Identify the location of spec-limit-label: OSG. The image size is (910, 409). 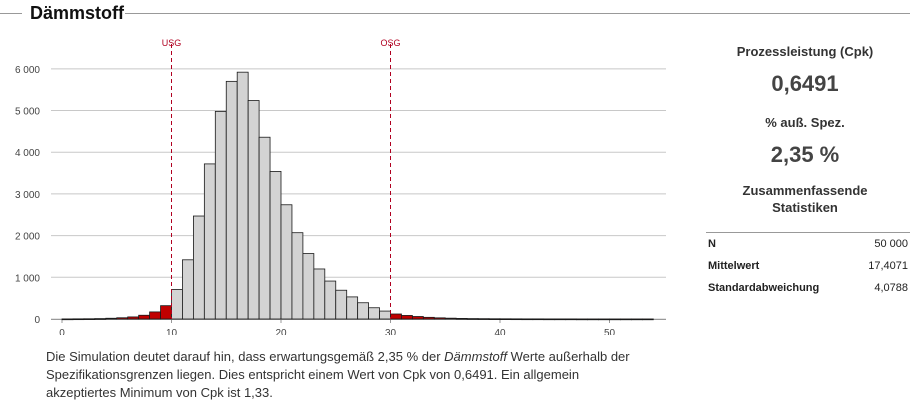
(390, 43).